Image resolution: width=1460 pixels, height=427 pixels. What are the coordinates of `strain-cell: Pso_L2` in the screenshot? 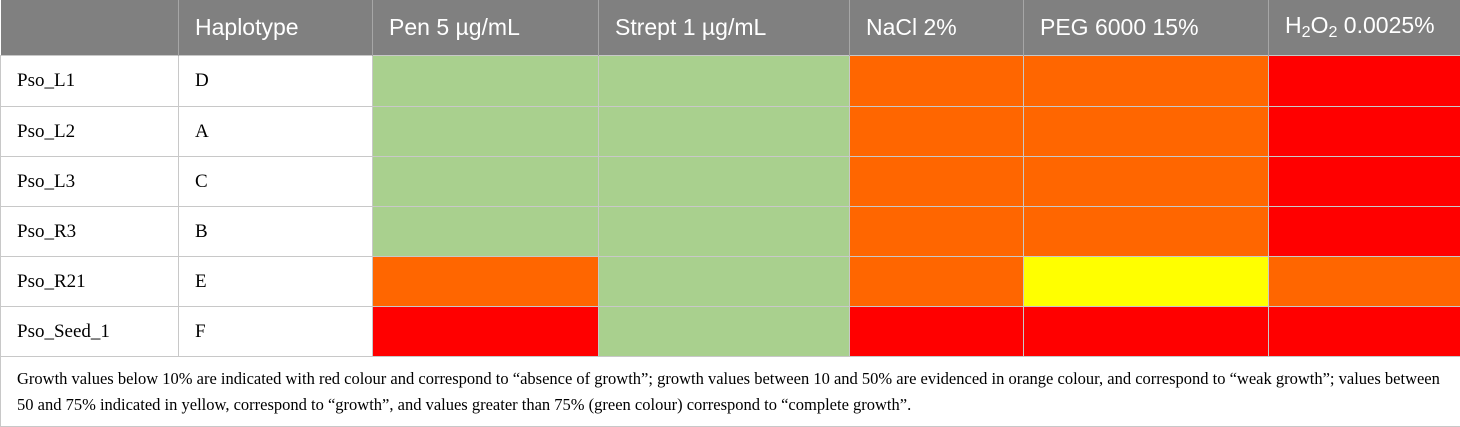 It's located at (90, 132).